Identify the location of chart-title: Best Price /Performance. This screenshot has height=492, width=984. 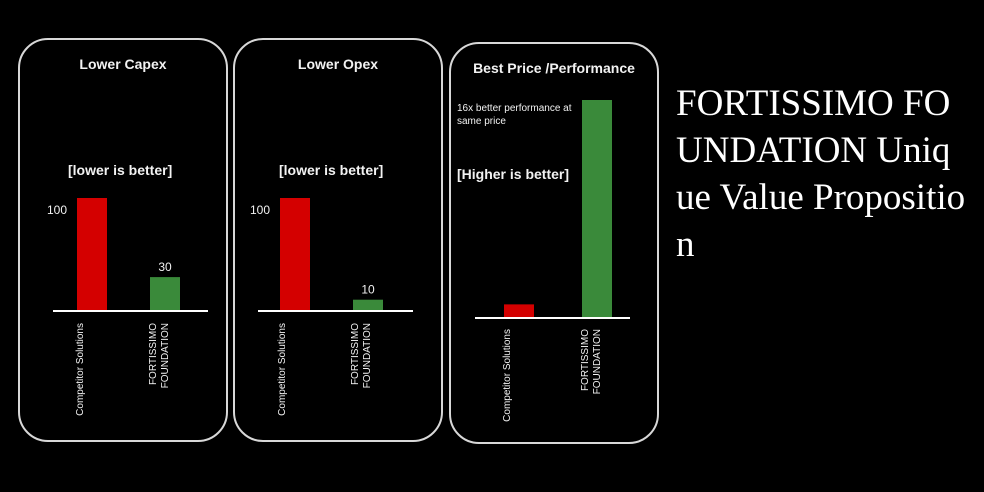
(554, 68).